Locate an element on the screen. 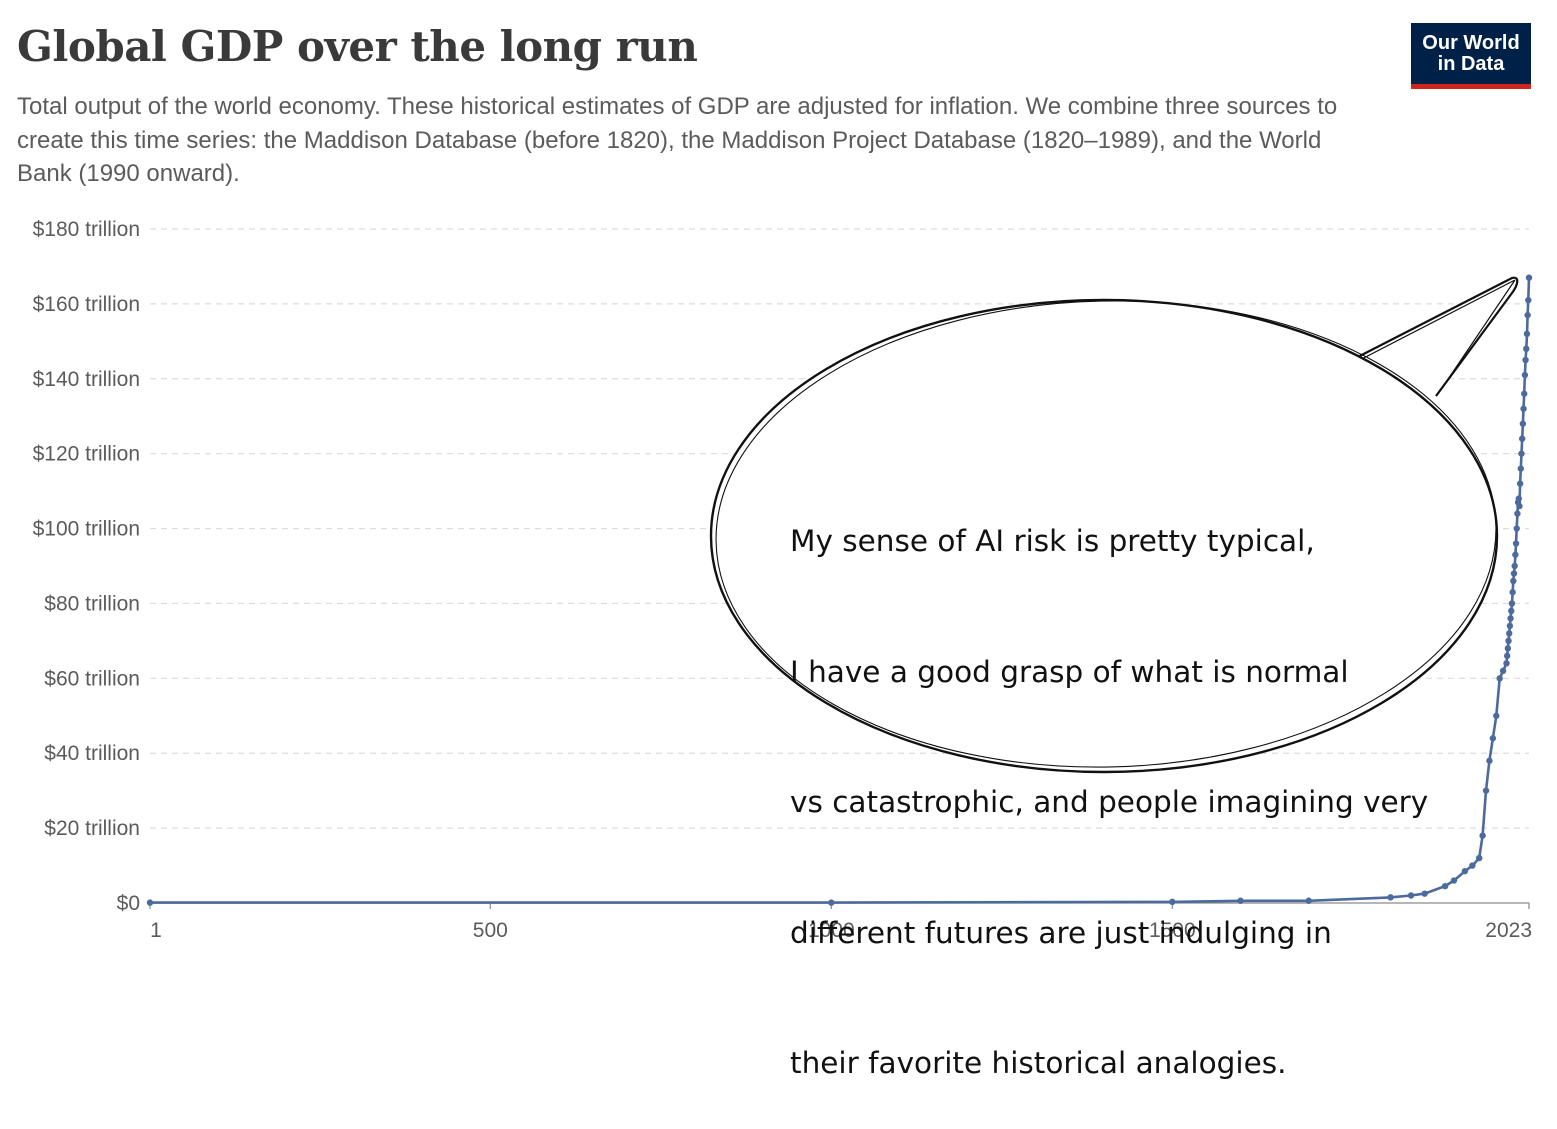 The height and width of the screenshot is (1129, 1557). speech-bubble-tail-sketch is located at coordinates (1433, 337).